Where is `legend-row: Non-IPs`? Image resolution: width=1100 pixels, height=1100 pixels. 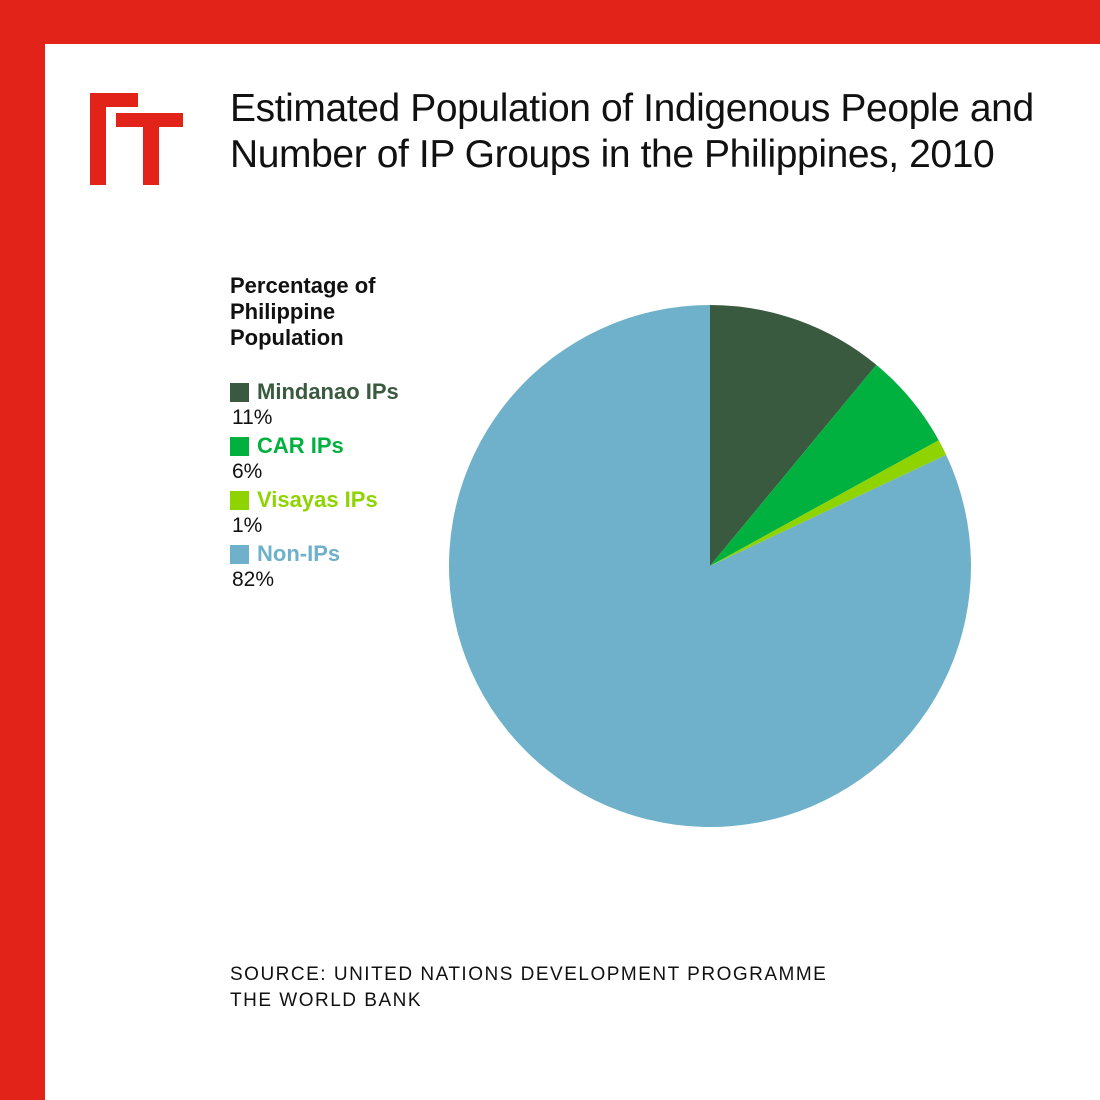
legend-row: Non-IPs is located at coordinates (345, 554).